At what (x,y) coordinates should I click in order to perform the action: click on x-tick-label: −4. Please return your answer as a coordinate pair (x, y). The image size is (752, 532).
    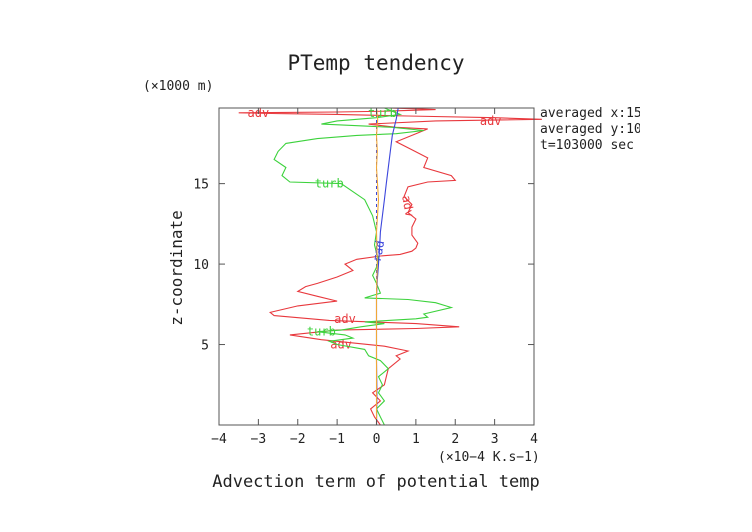
    Looking at the image, I should click on (219, 439).